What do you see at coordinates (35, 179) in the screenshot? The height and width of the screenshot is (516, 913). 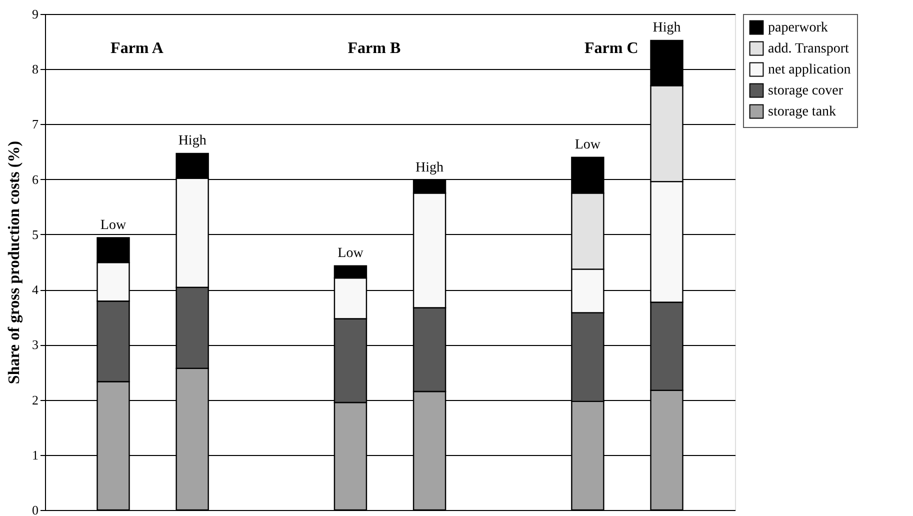 I see `y-tick-label: 6` at bounding box center [35, 179].